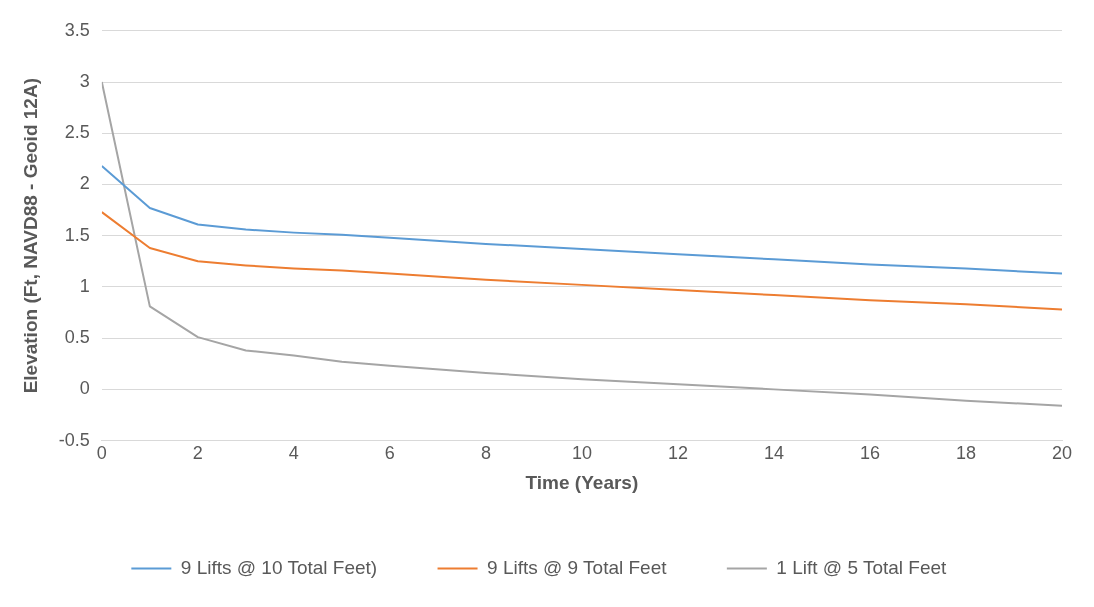  I want to click on y-axis-title: Elevation (Ft, NAVD88 - Geoid 12A), so click(30, 236).